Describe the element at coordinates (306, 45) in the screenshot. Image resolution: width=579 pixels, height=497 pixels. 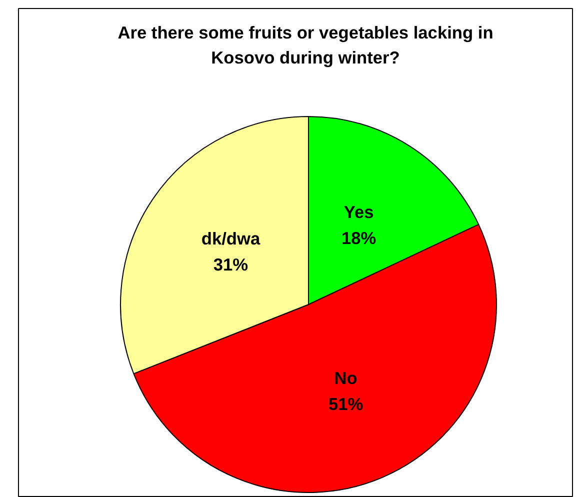
I see `chart-title: Are there some fruits or vegetables lacking in Kosovo during winter?` at that location.